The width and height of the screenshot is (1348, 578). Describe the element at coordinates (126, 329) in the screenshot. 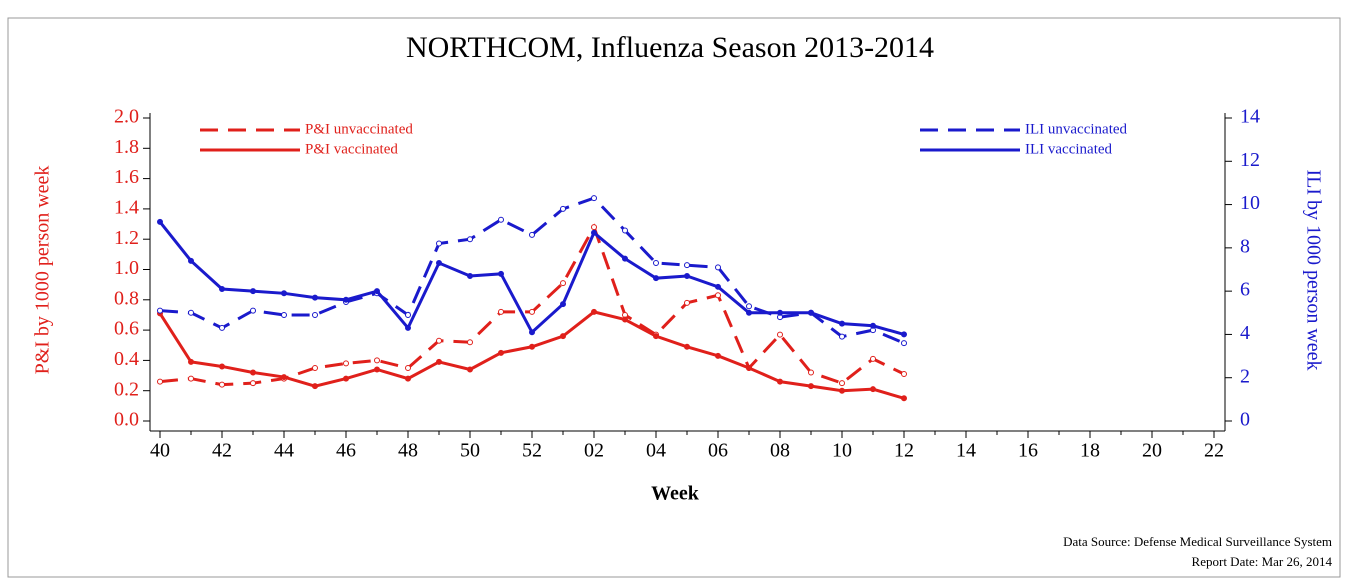

I see `y-tick-label: 0.6` at that location.